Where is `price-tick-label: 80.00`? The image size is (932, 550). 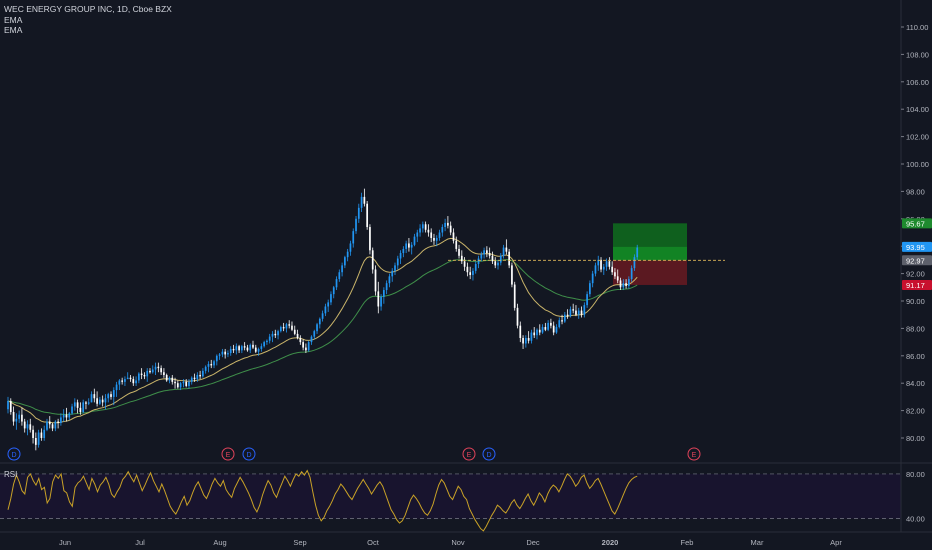
price-tick-label: 80.00 is located at coordinates (915, 438).